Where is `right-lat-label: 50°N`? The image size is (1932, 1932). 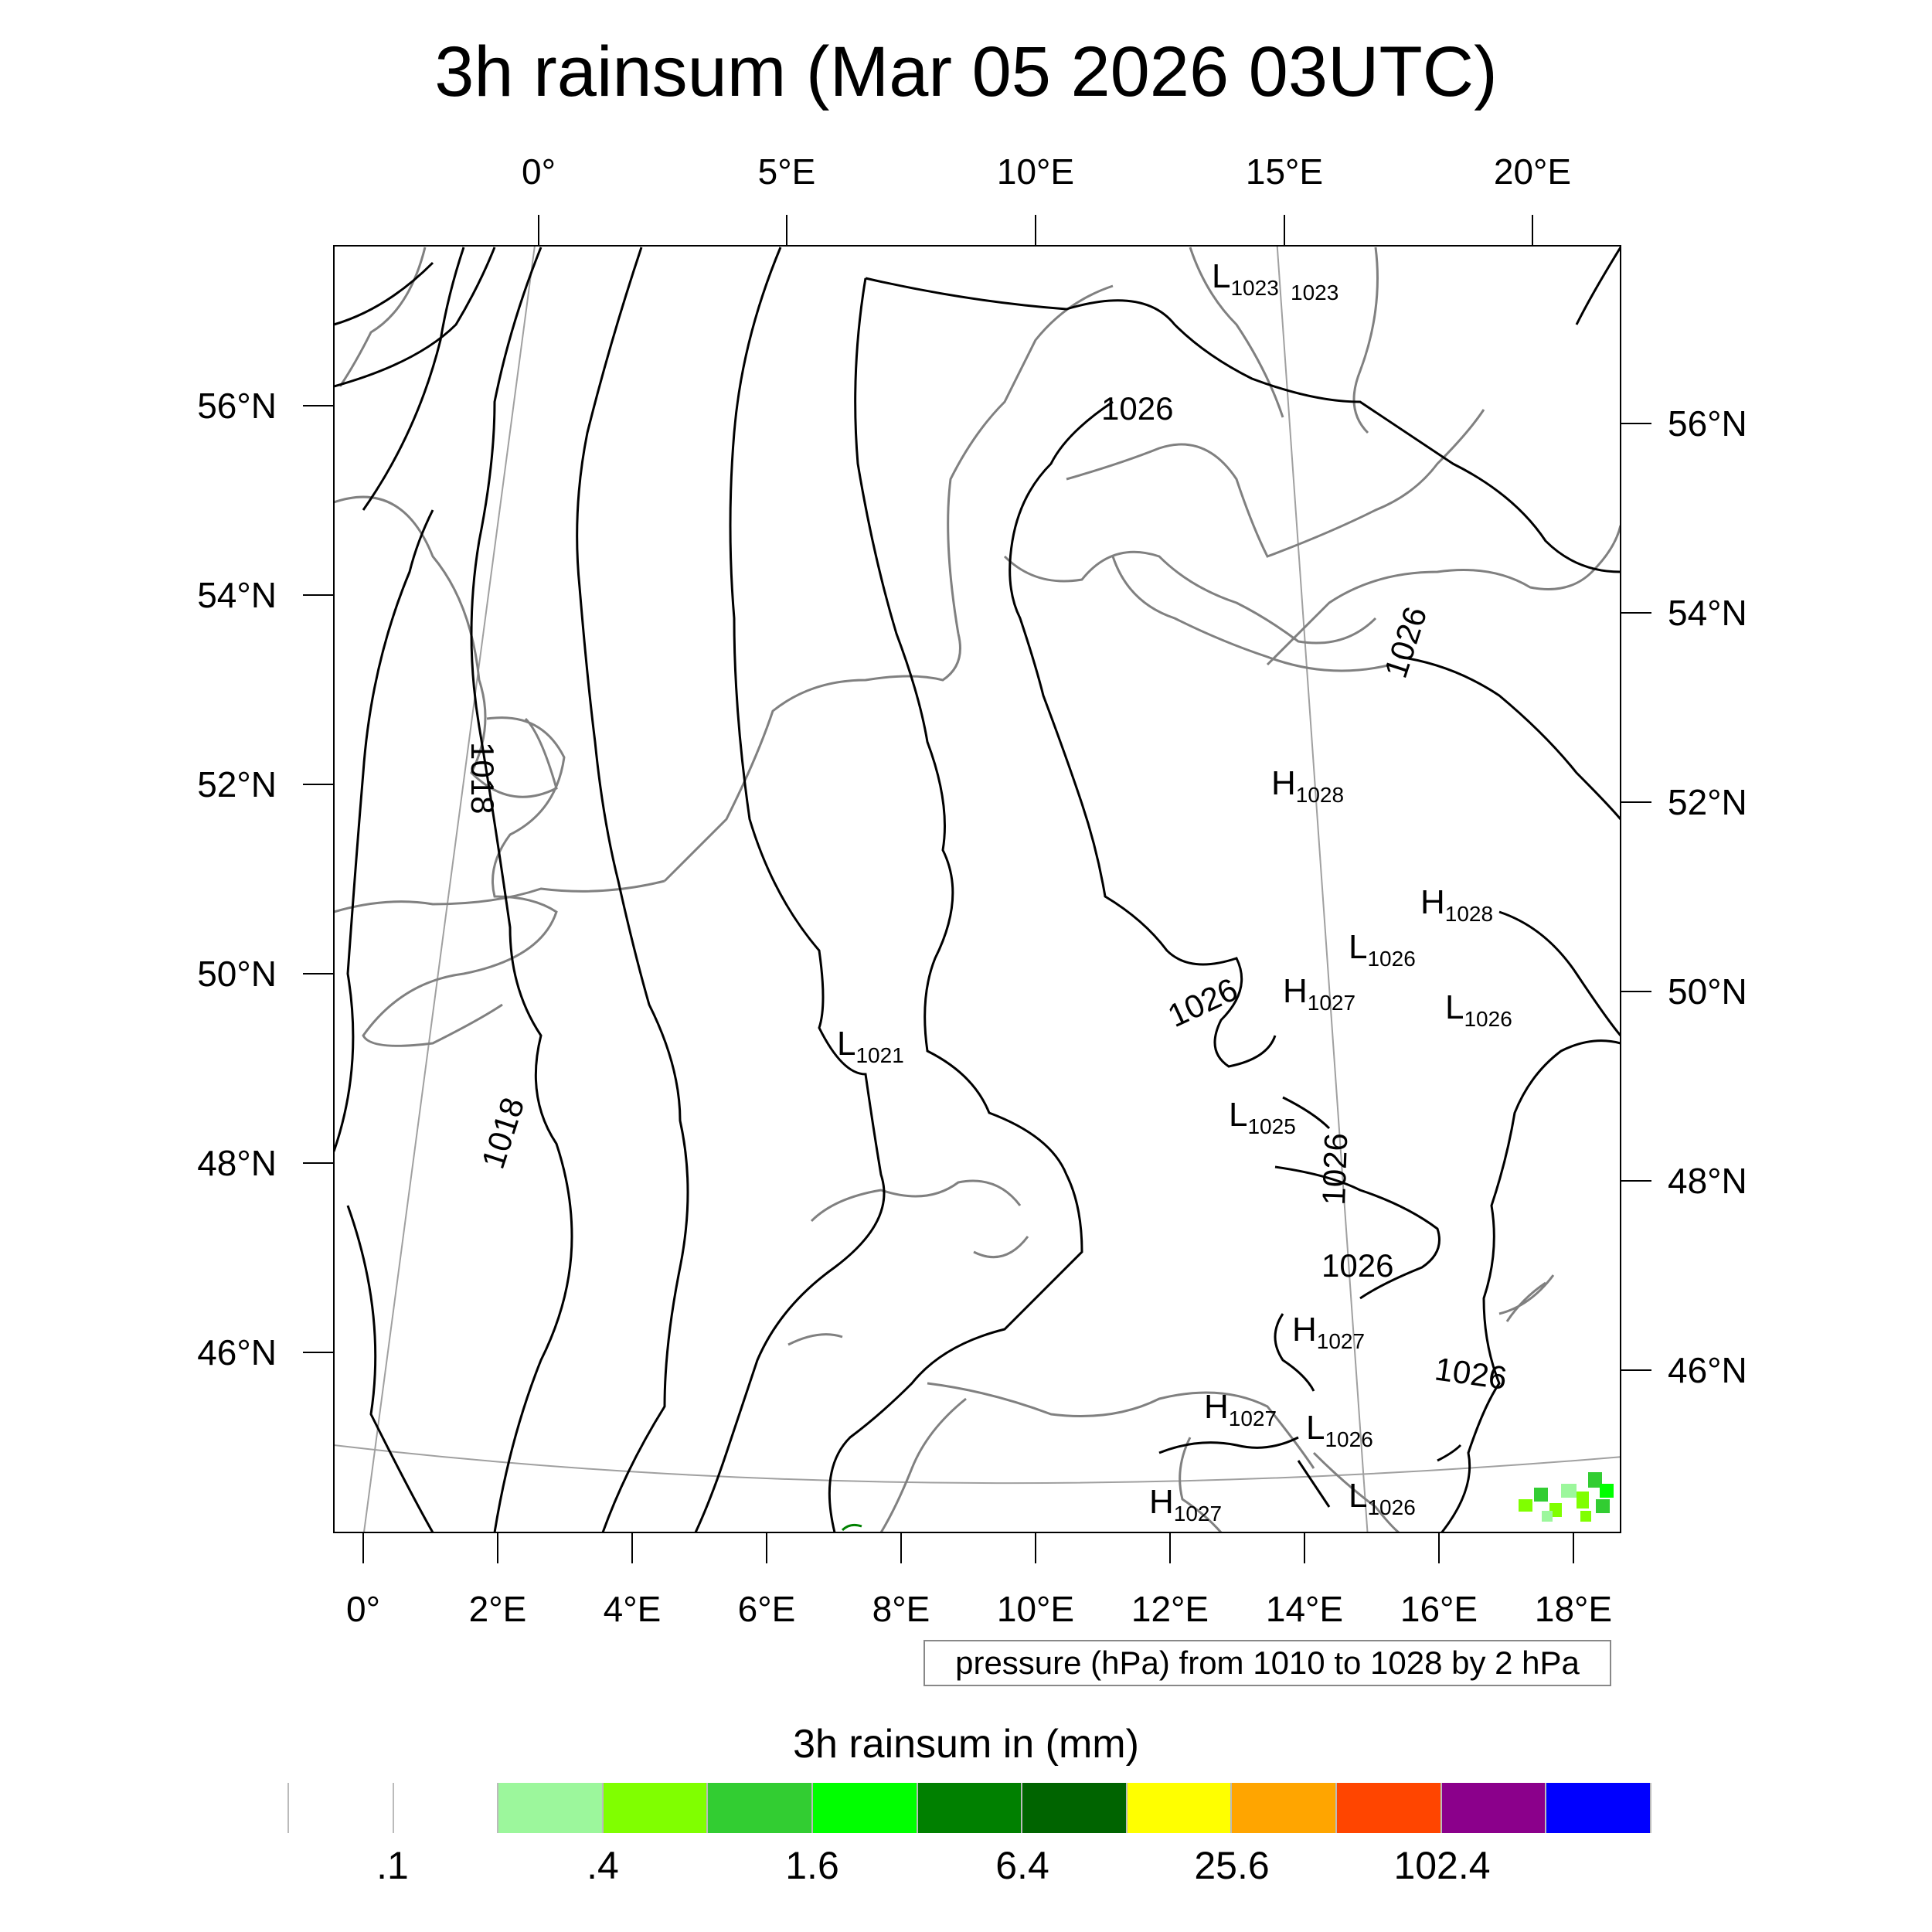
right-lat-label: 50°N is located at coordinates (1708, 992).